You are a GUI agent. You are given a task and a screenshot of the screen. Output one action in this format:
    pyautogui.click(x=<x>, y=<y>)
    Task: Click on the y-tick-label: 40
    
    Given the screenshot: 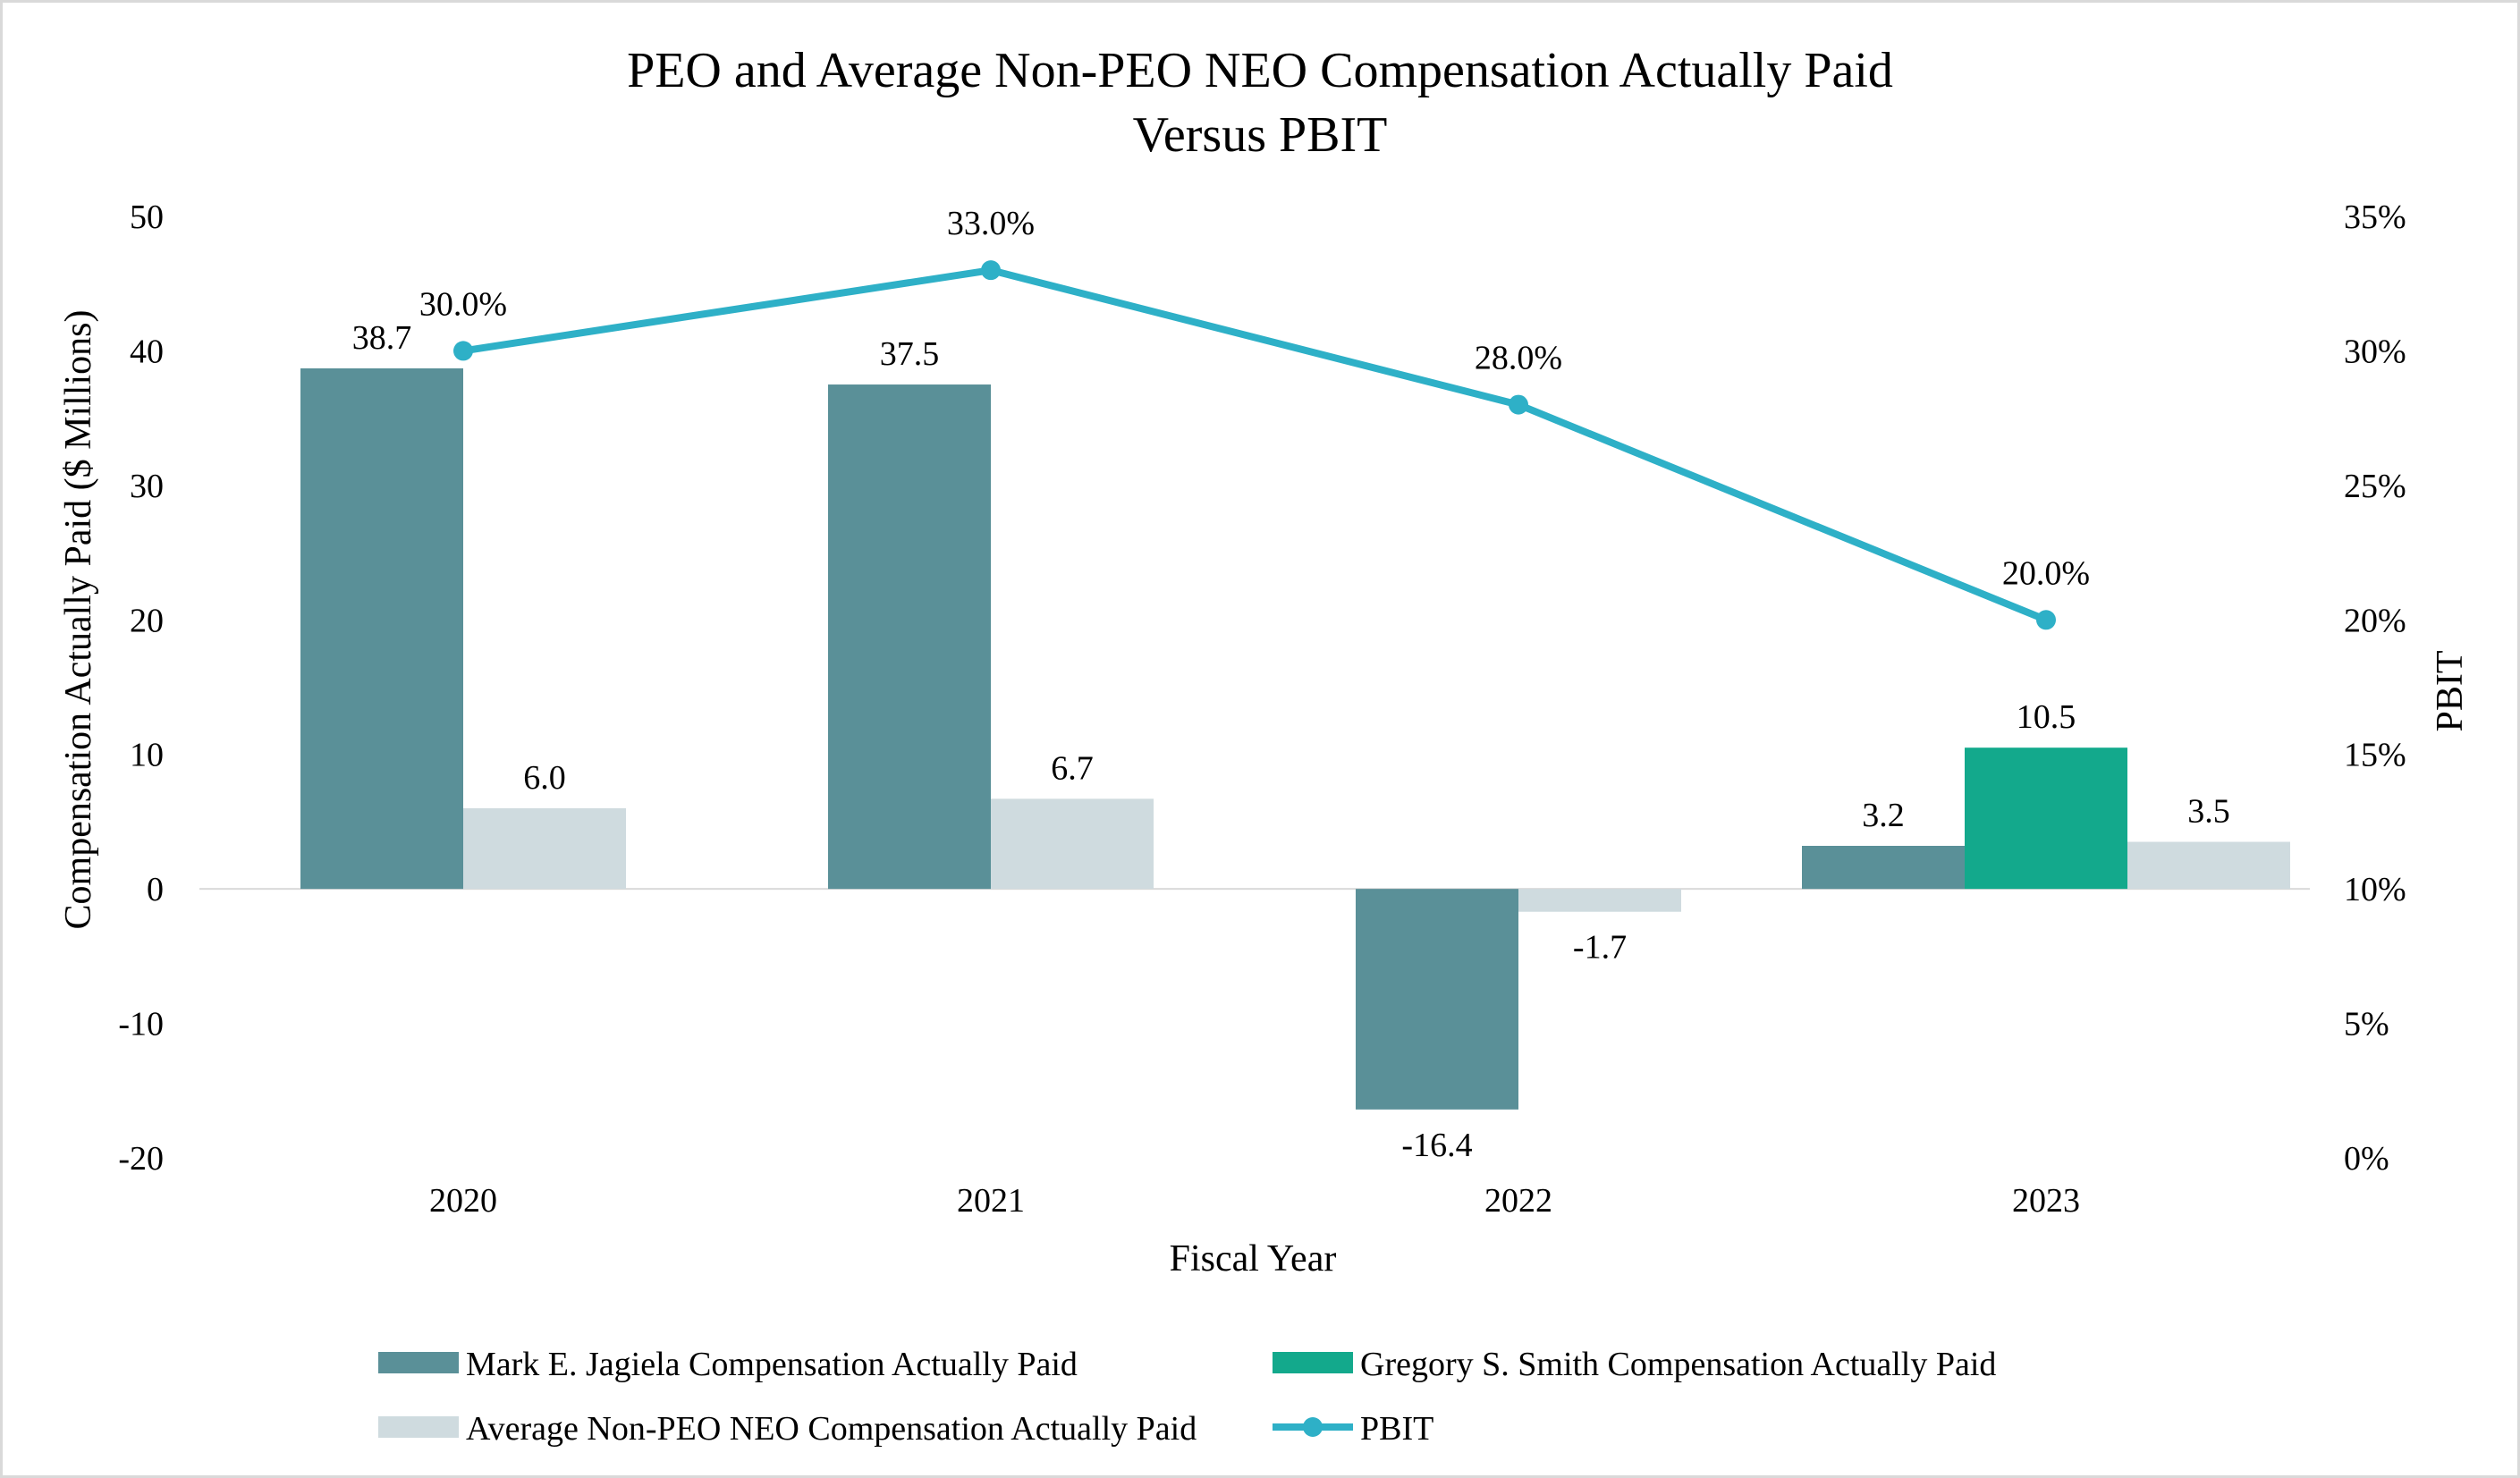 What is the action you would take?
    pyautogui.click(x=147, y=351)
    